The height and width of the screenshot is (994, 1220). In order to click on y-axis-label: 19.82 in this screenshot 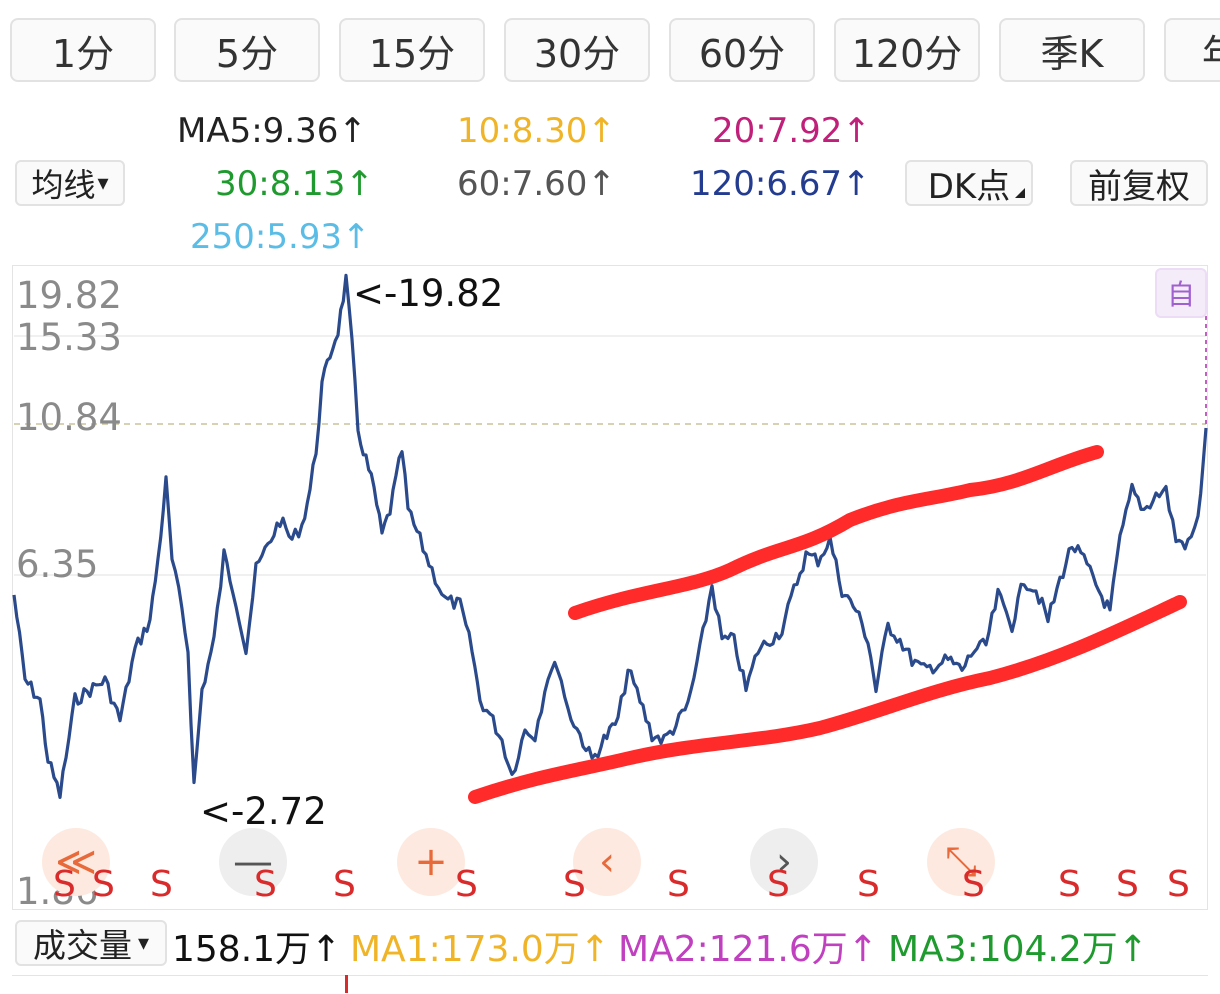, I will do `click(69, 295)`.